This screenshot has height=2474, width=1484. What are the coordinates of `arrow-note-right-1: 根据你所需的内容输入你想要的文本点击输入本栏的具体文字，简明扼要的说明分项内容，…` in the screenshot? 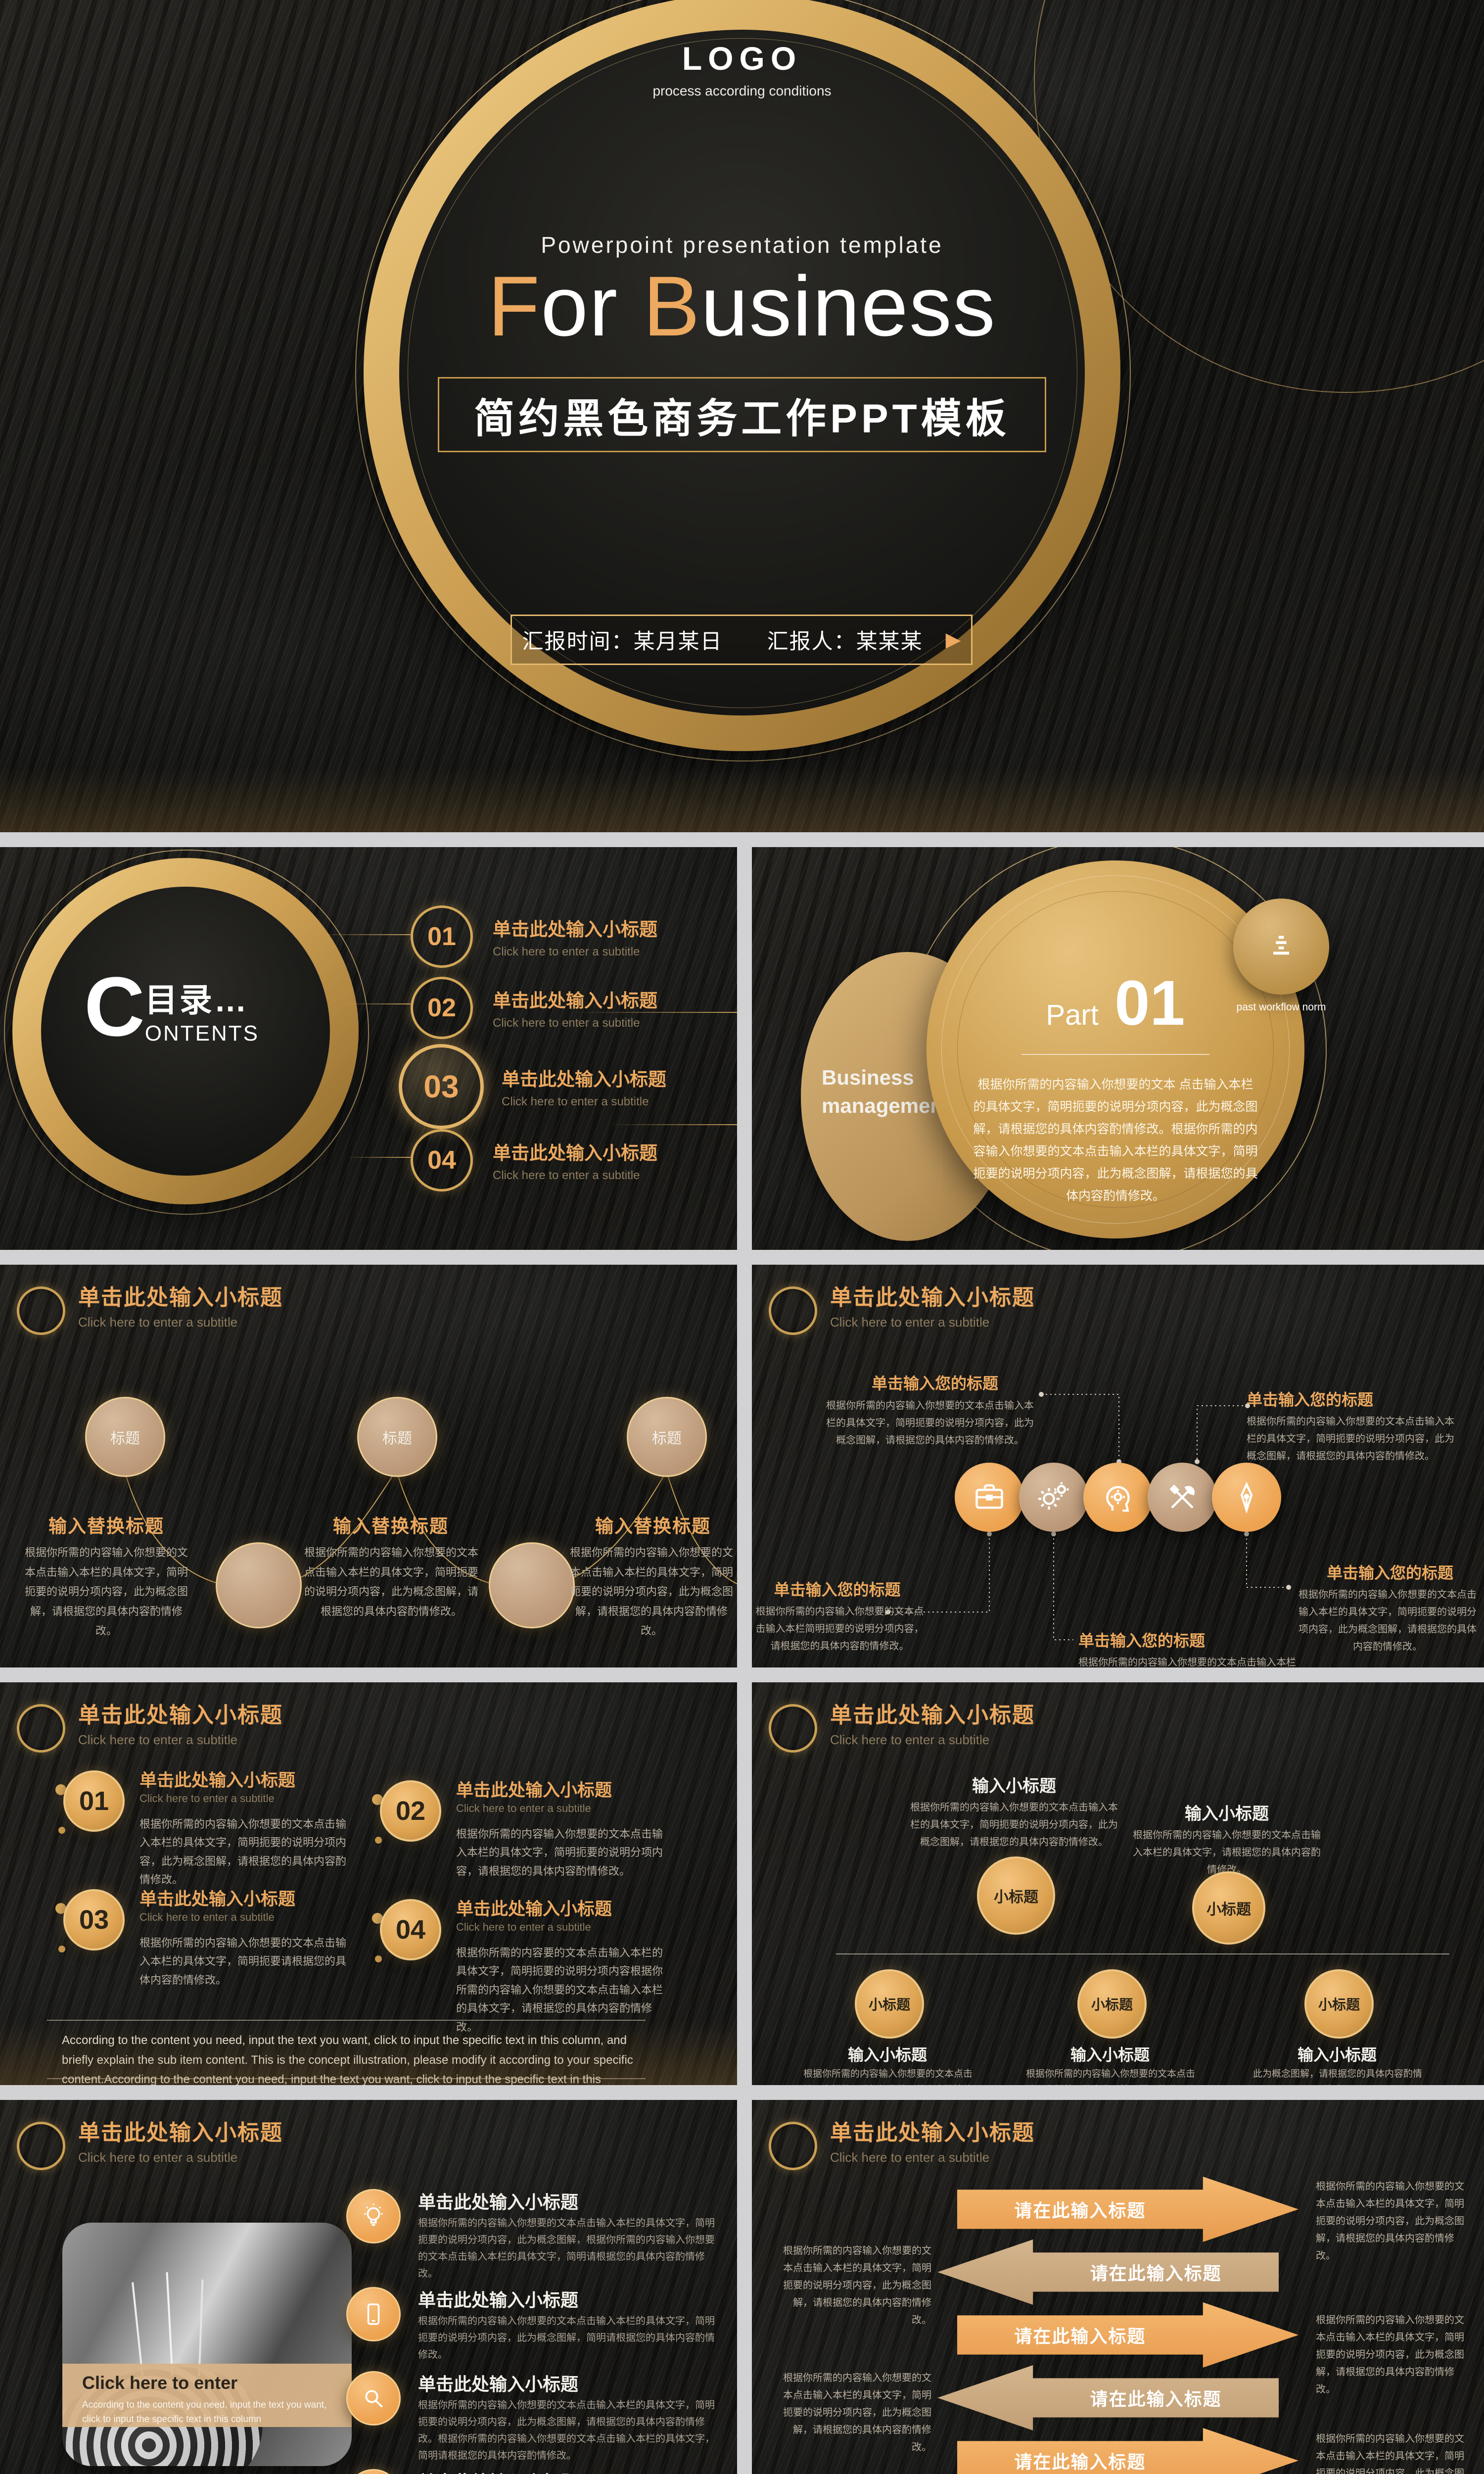 It's located at (1390, 2221).